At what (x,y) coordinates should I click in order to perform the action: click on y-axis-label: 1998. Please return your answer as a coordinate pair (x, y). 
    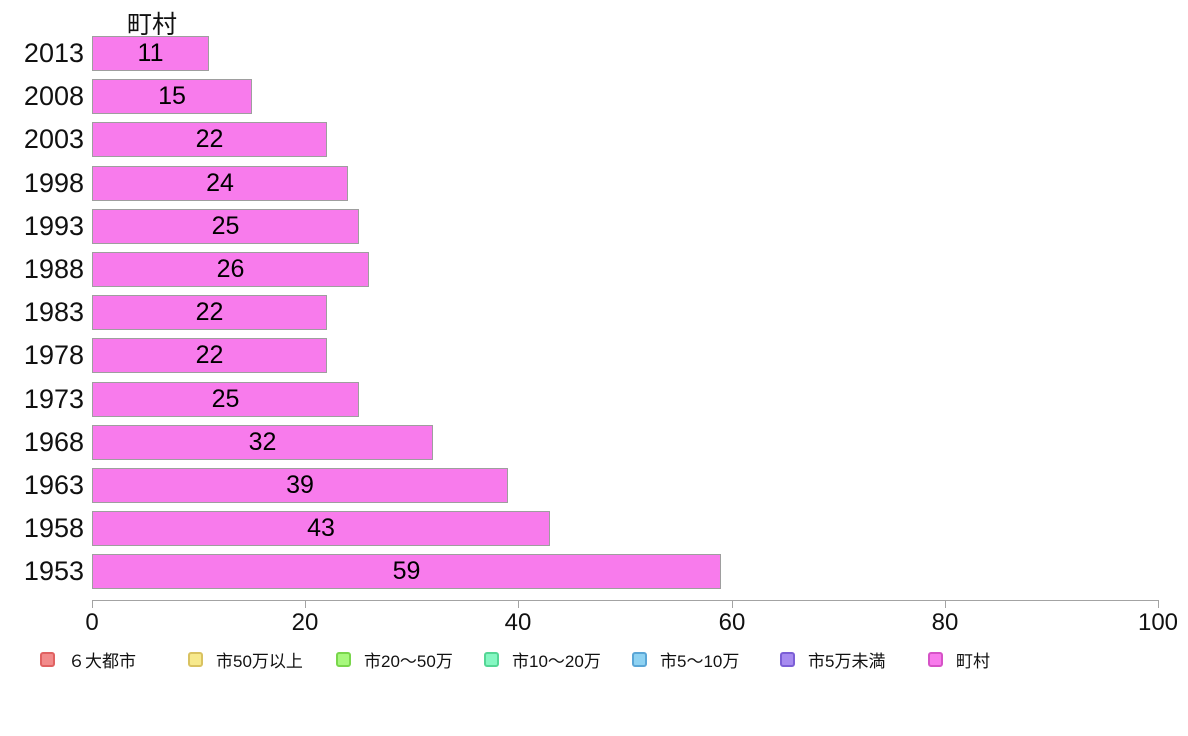
    Looking at the image, I should click on (53, 183).